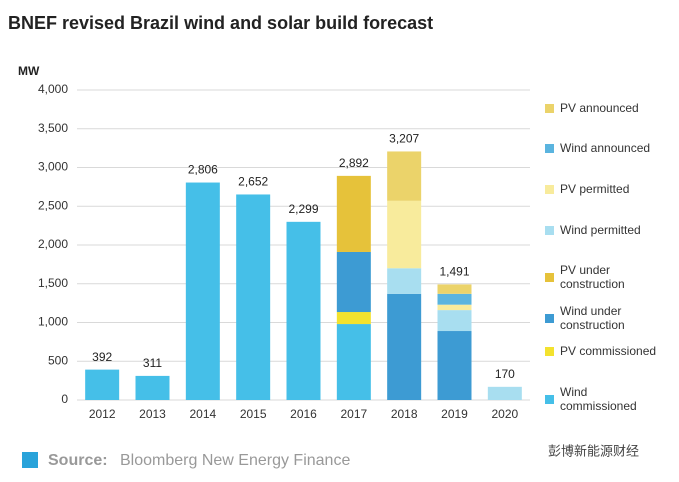 The height and width of the screenshot is (482, 679). I want to click on legend-label: PV announced, so click(599, 108).